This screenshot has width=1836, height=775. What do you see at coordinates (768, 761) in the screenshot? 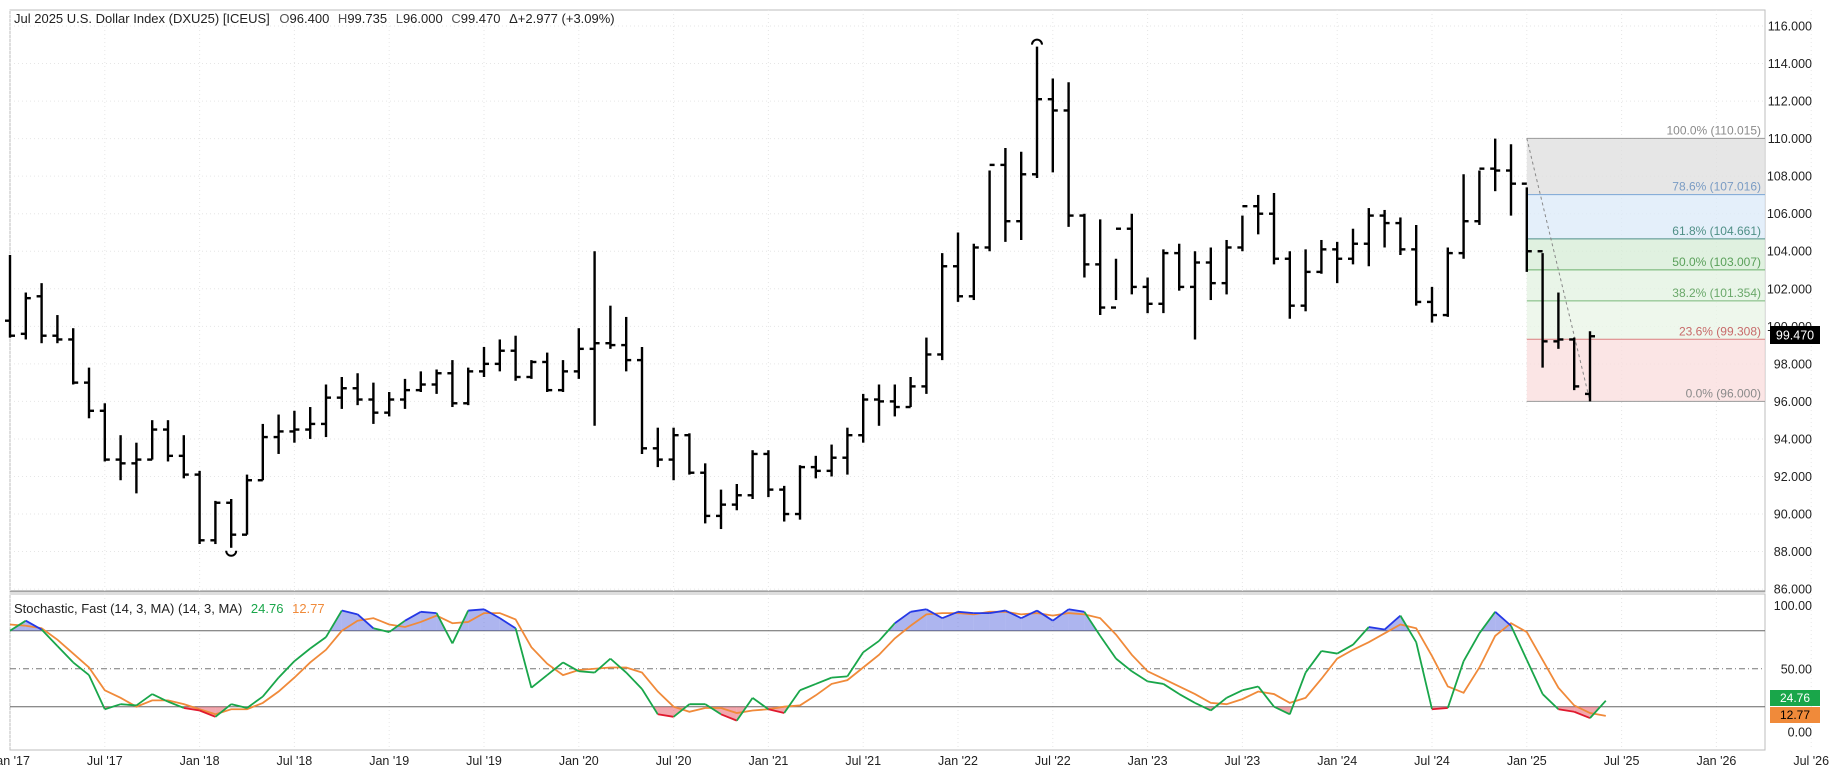
I see `x-tick-label: Jan '21` at bounding box center [768, 761].